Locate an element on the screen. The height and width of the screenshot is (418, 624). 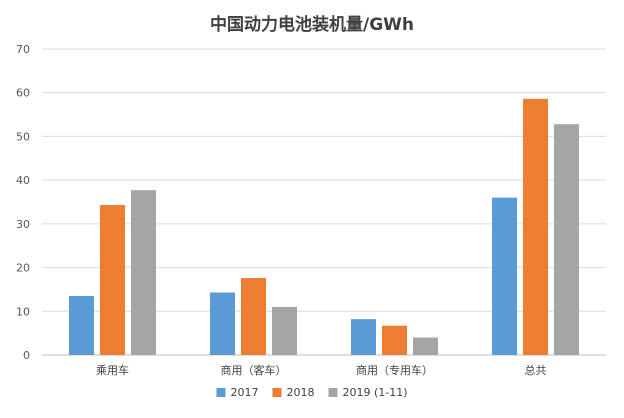
category-label: 总共 is located at coordinates (536, 370).